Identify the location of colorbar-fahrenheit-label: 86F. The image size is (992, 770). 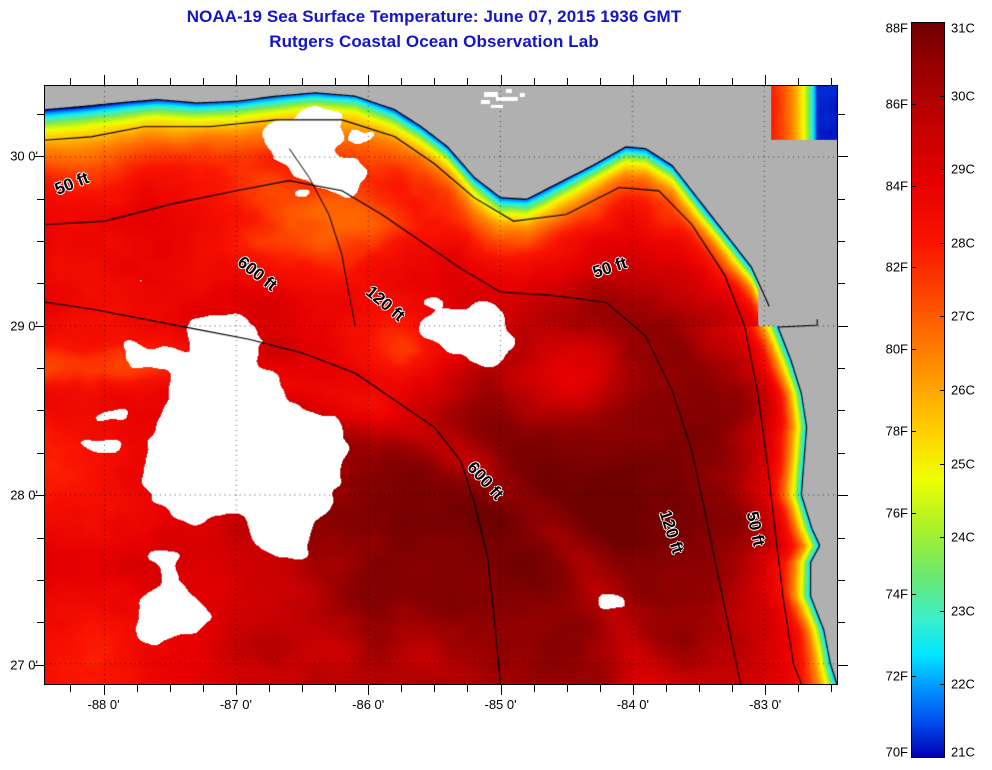
(896, 104).